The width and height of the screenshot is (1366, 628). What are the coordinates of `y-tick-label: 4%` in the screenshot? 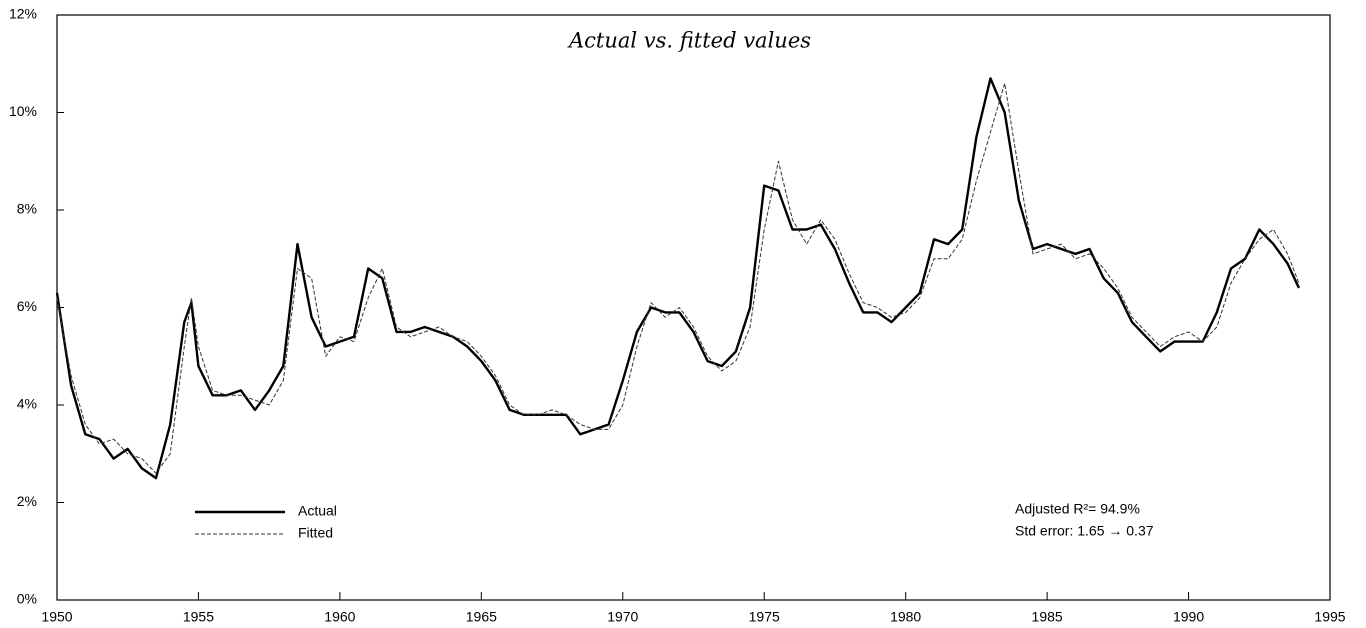 It's located at (27, 404).